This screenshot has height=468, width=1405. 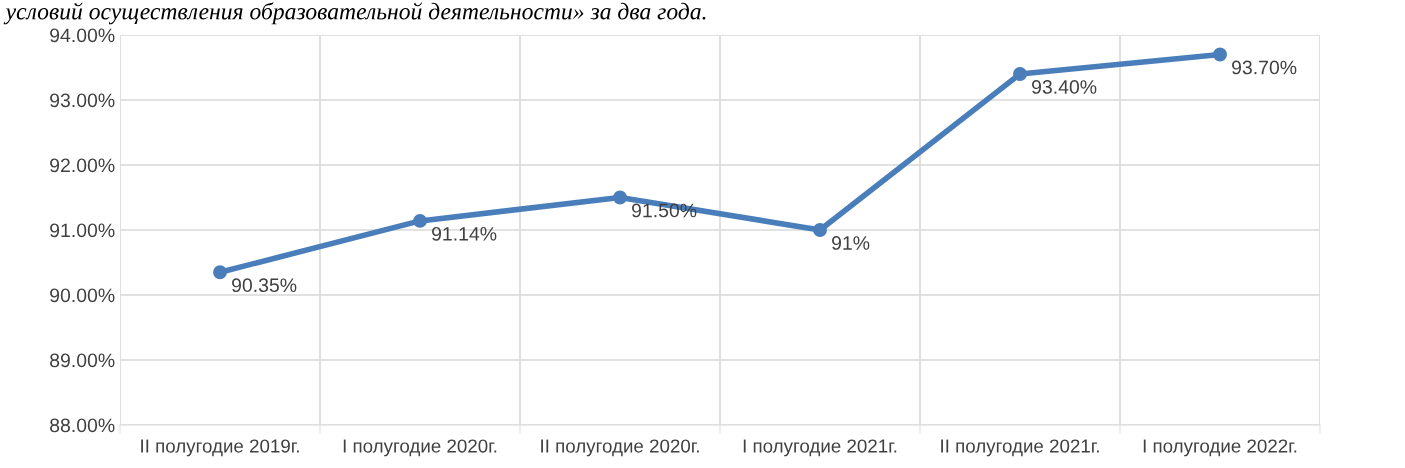 I want to click on x-tick-label: I полугодие 2021г., so click(x=820, y=448).